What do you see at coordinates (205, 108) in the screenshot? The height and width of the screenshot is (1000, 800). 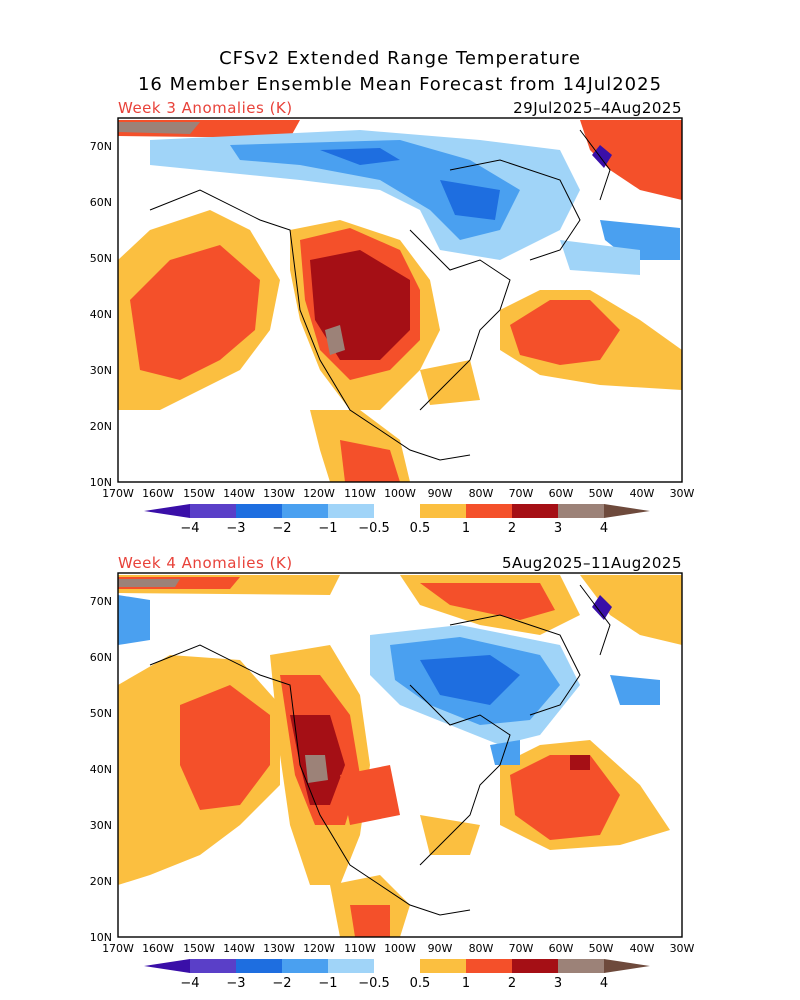 I see `week3-label: Week 3 Anomalies (K)` at bounding box center [205, 108].